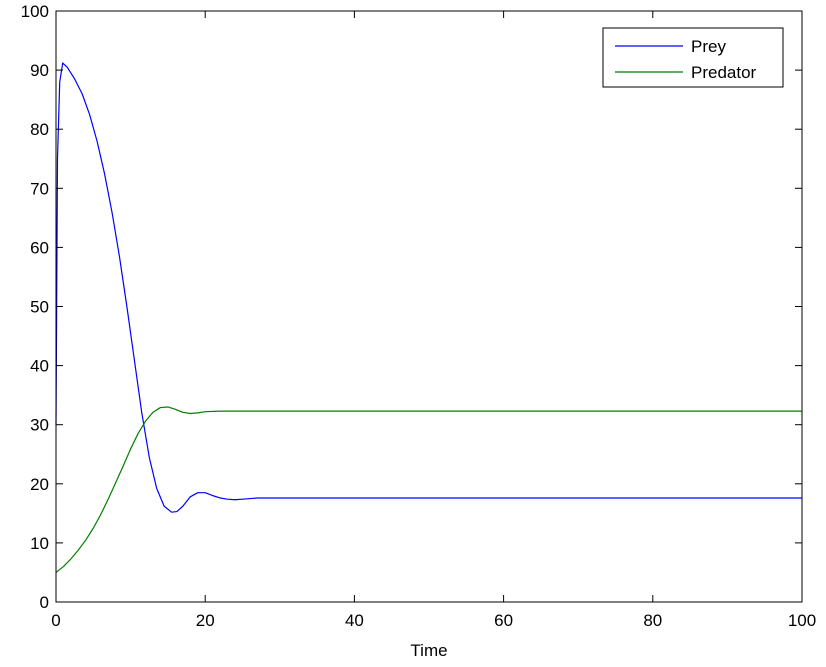  Describe the element at coordinates (39, 188) in the screenshot. I see `y-tick-label: 70` at that location.